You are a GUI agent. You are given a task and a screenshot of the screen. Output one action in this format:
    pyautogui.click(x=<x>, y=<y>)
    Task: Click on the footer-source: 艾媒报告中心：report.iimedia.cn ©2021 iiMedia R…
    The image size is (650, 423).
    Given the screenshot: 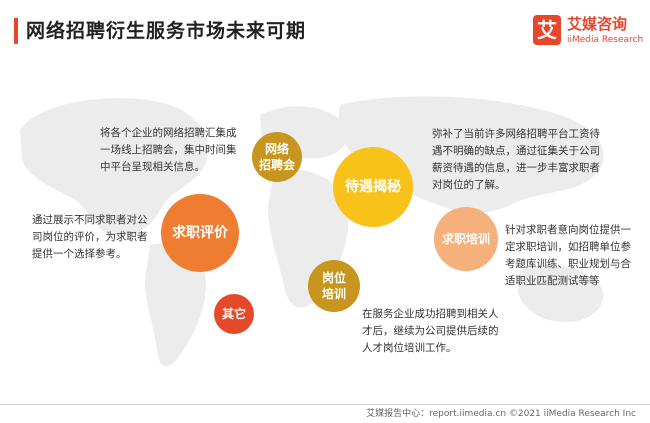 What is the action you would take?
    pyautogui.click(x=501, y=414)
    